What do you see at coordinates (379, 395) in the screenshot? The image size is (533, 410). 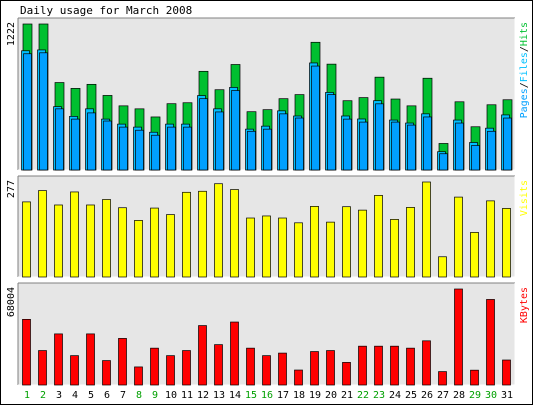 I see `x-tick-label: 23` at bounding box center [379, 395].